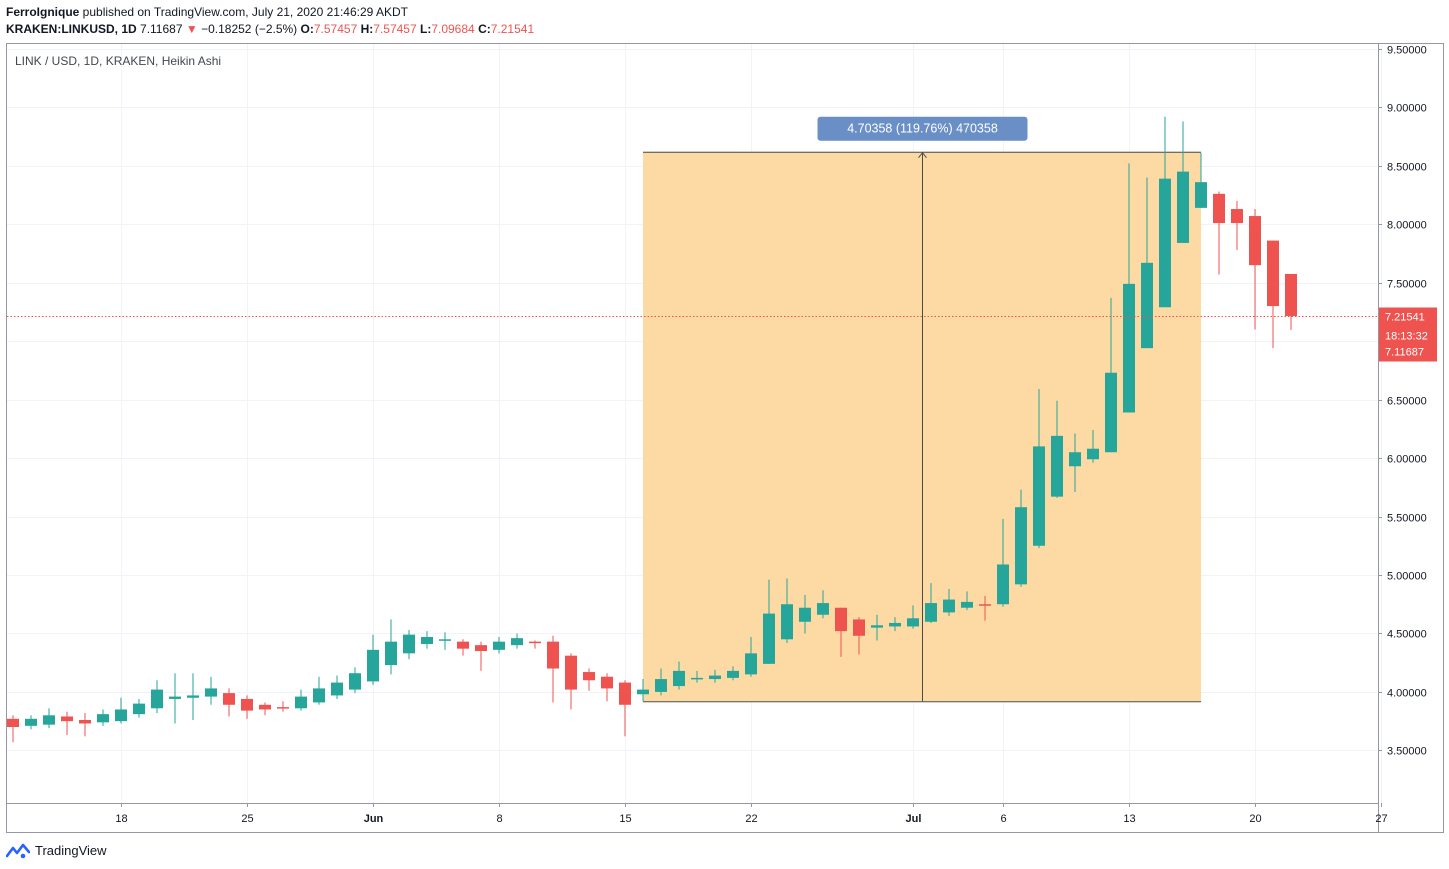 This screenshot has width=1449, height=869. What do you see at coordinates (499, 819) in the screenshot?
I see `time-tick-label: 8` at bounding box center [499, 819].